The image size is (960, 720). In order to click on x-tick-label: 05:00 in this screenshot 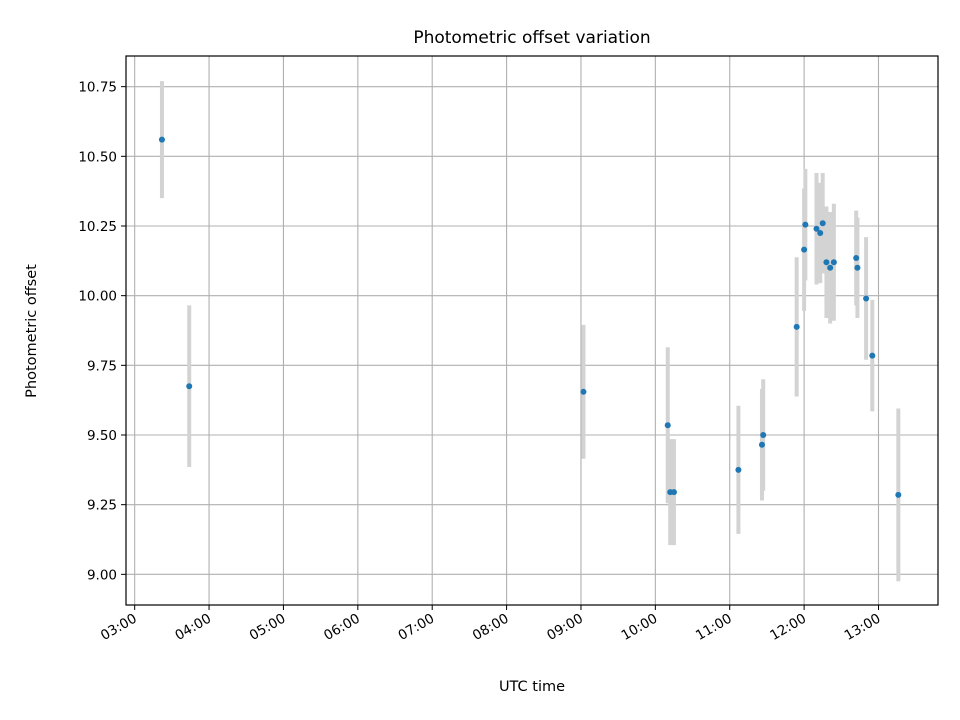, I will do `click(268, 627)`.